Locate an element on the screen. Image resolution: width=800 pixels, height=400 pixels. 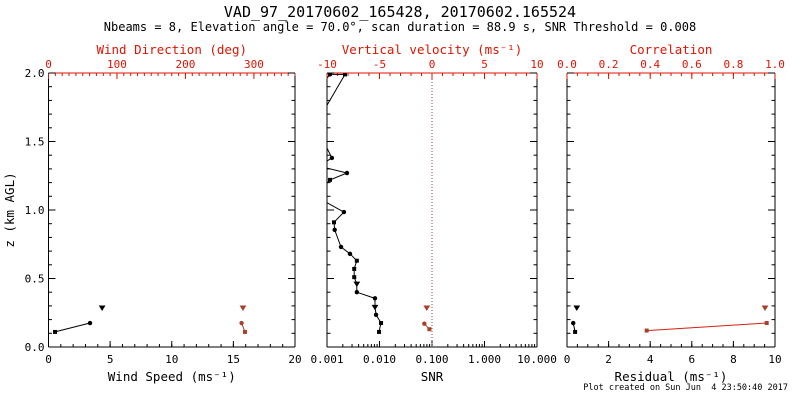
top-tick-label: 1.0 is located at coordinates (775, 64).